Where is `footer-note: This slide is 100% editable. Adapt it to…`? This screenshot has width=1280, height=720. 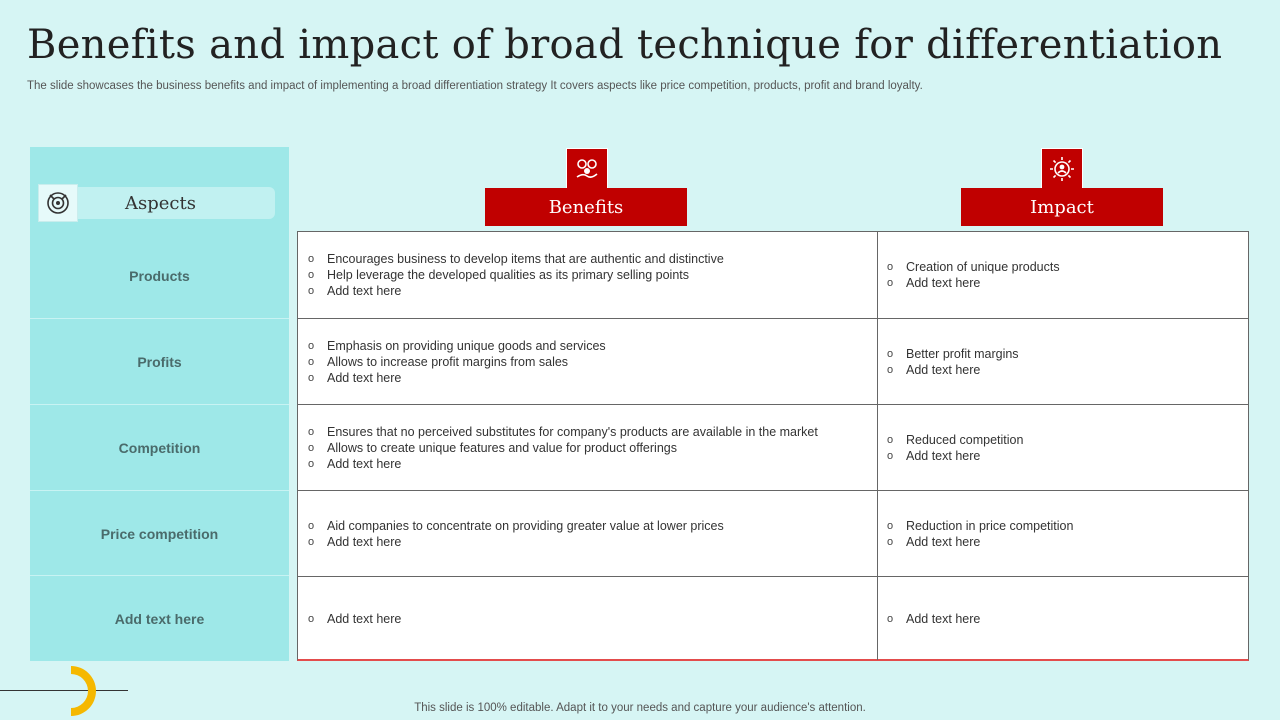 footer-note: This slide is 100% editable. Adapt it to… is located at coordinates (640, 708).